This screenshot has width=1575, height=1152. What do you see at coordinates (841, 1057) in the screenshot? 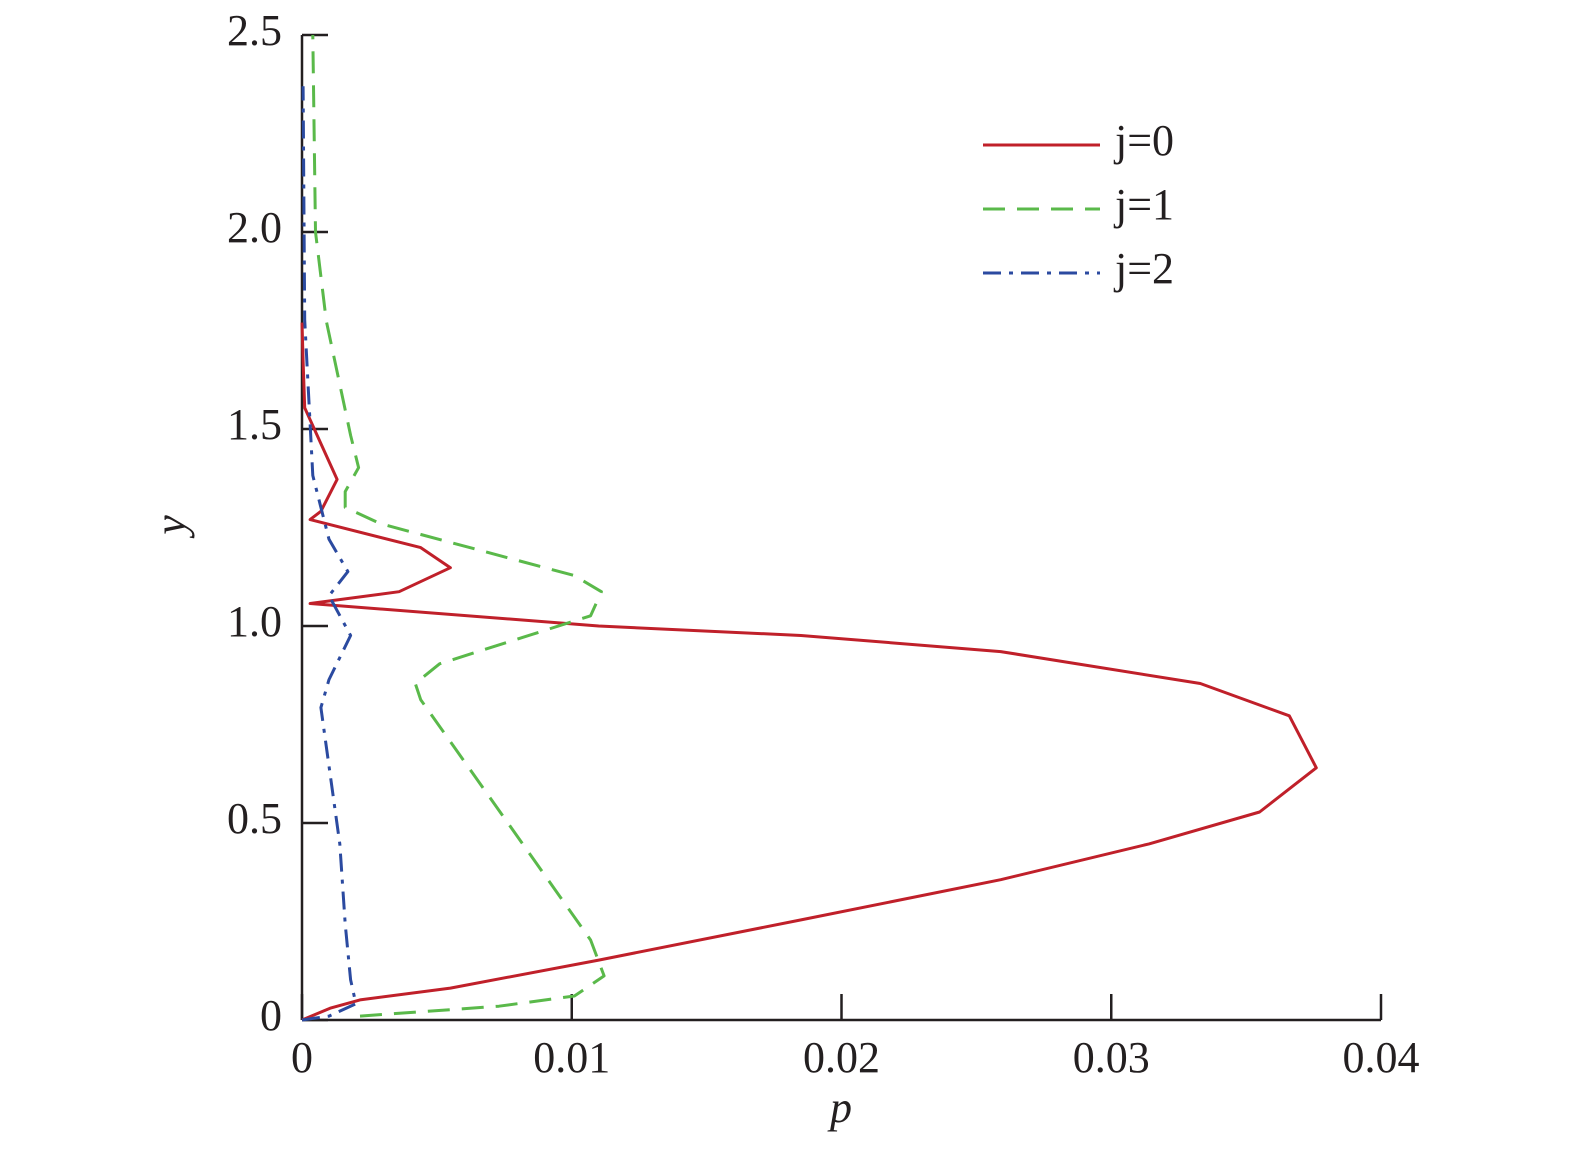
I see `x-tick-label: 0.02` at bounding box center [841, 1057].